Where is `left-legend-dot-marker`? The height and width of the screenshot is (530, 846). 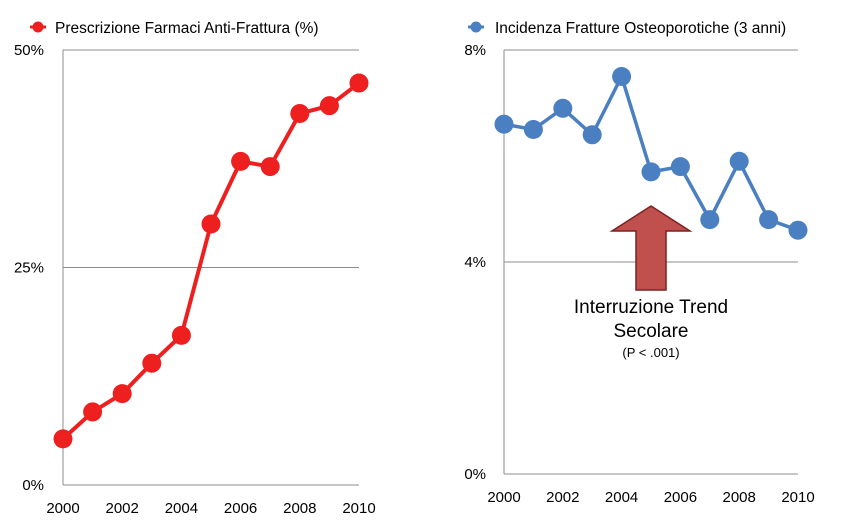
left-legend-dot-marker is located at coordinates (38, 27).